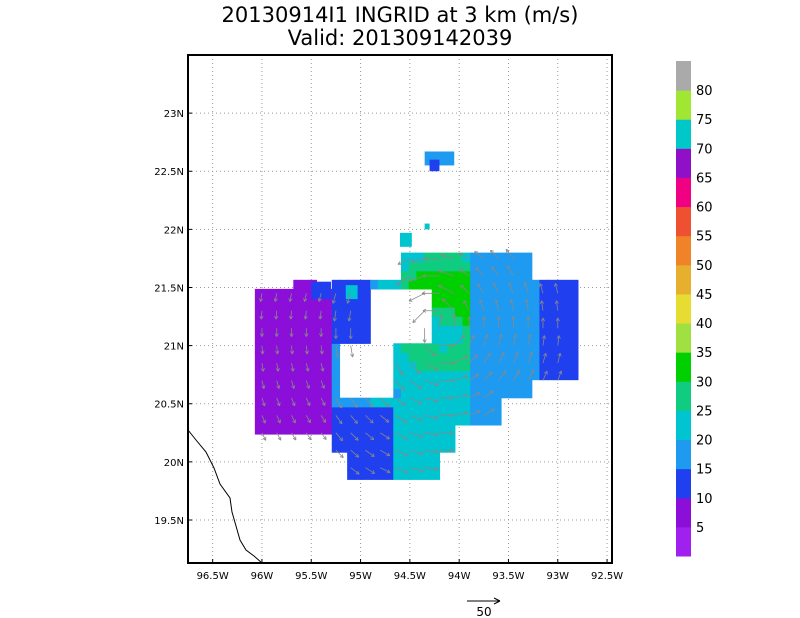 This screenshot has height=618, width=800. I want to click on x-tick-label: 96W, so click(262, 576).